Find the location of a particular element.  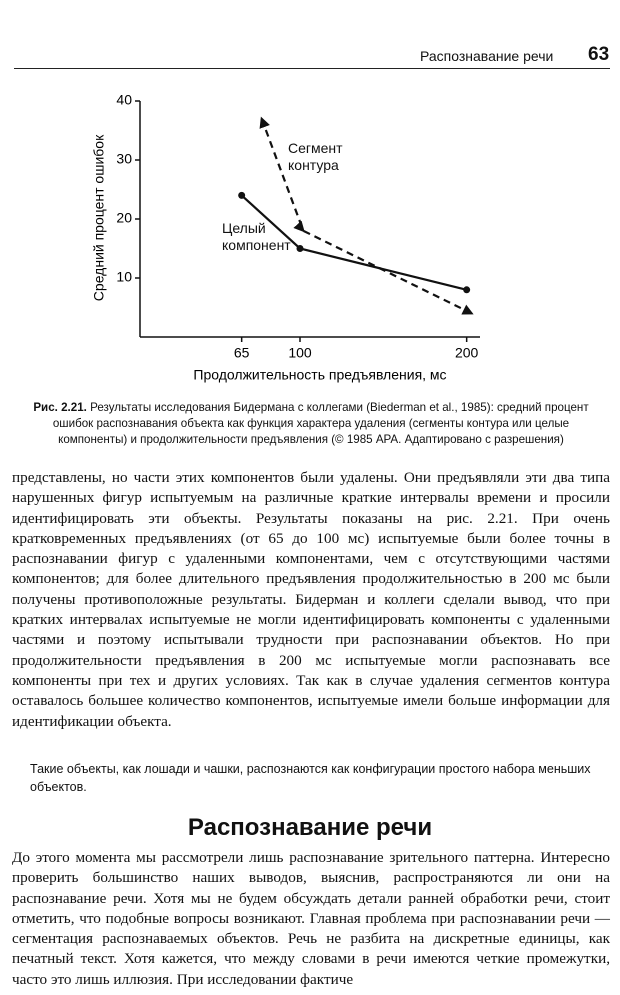

x-tick-label: 100 is located at coordinates (300, 353).